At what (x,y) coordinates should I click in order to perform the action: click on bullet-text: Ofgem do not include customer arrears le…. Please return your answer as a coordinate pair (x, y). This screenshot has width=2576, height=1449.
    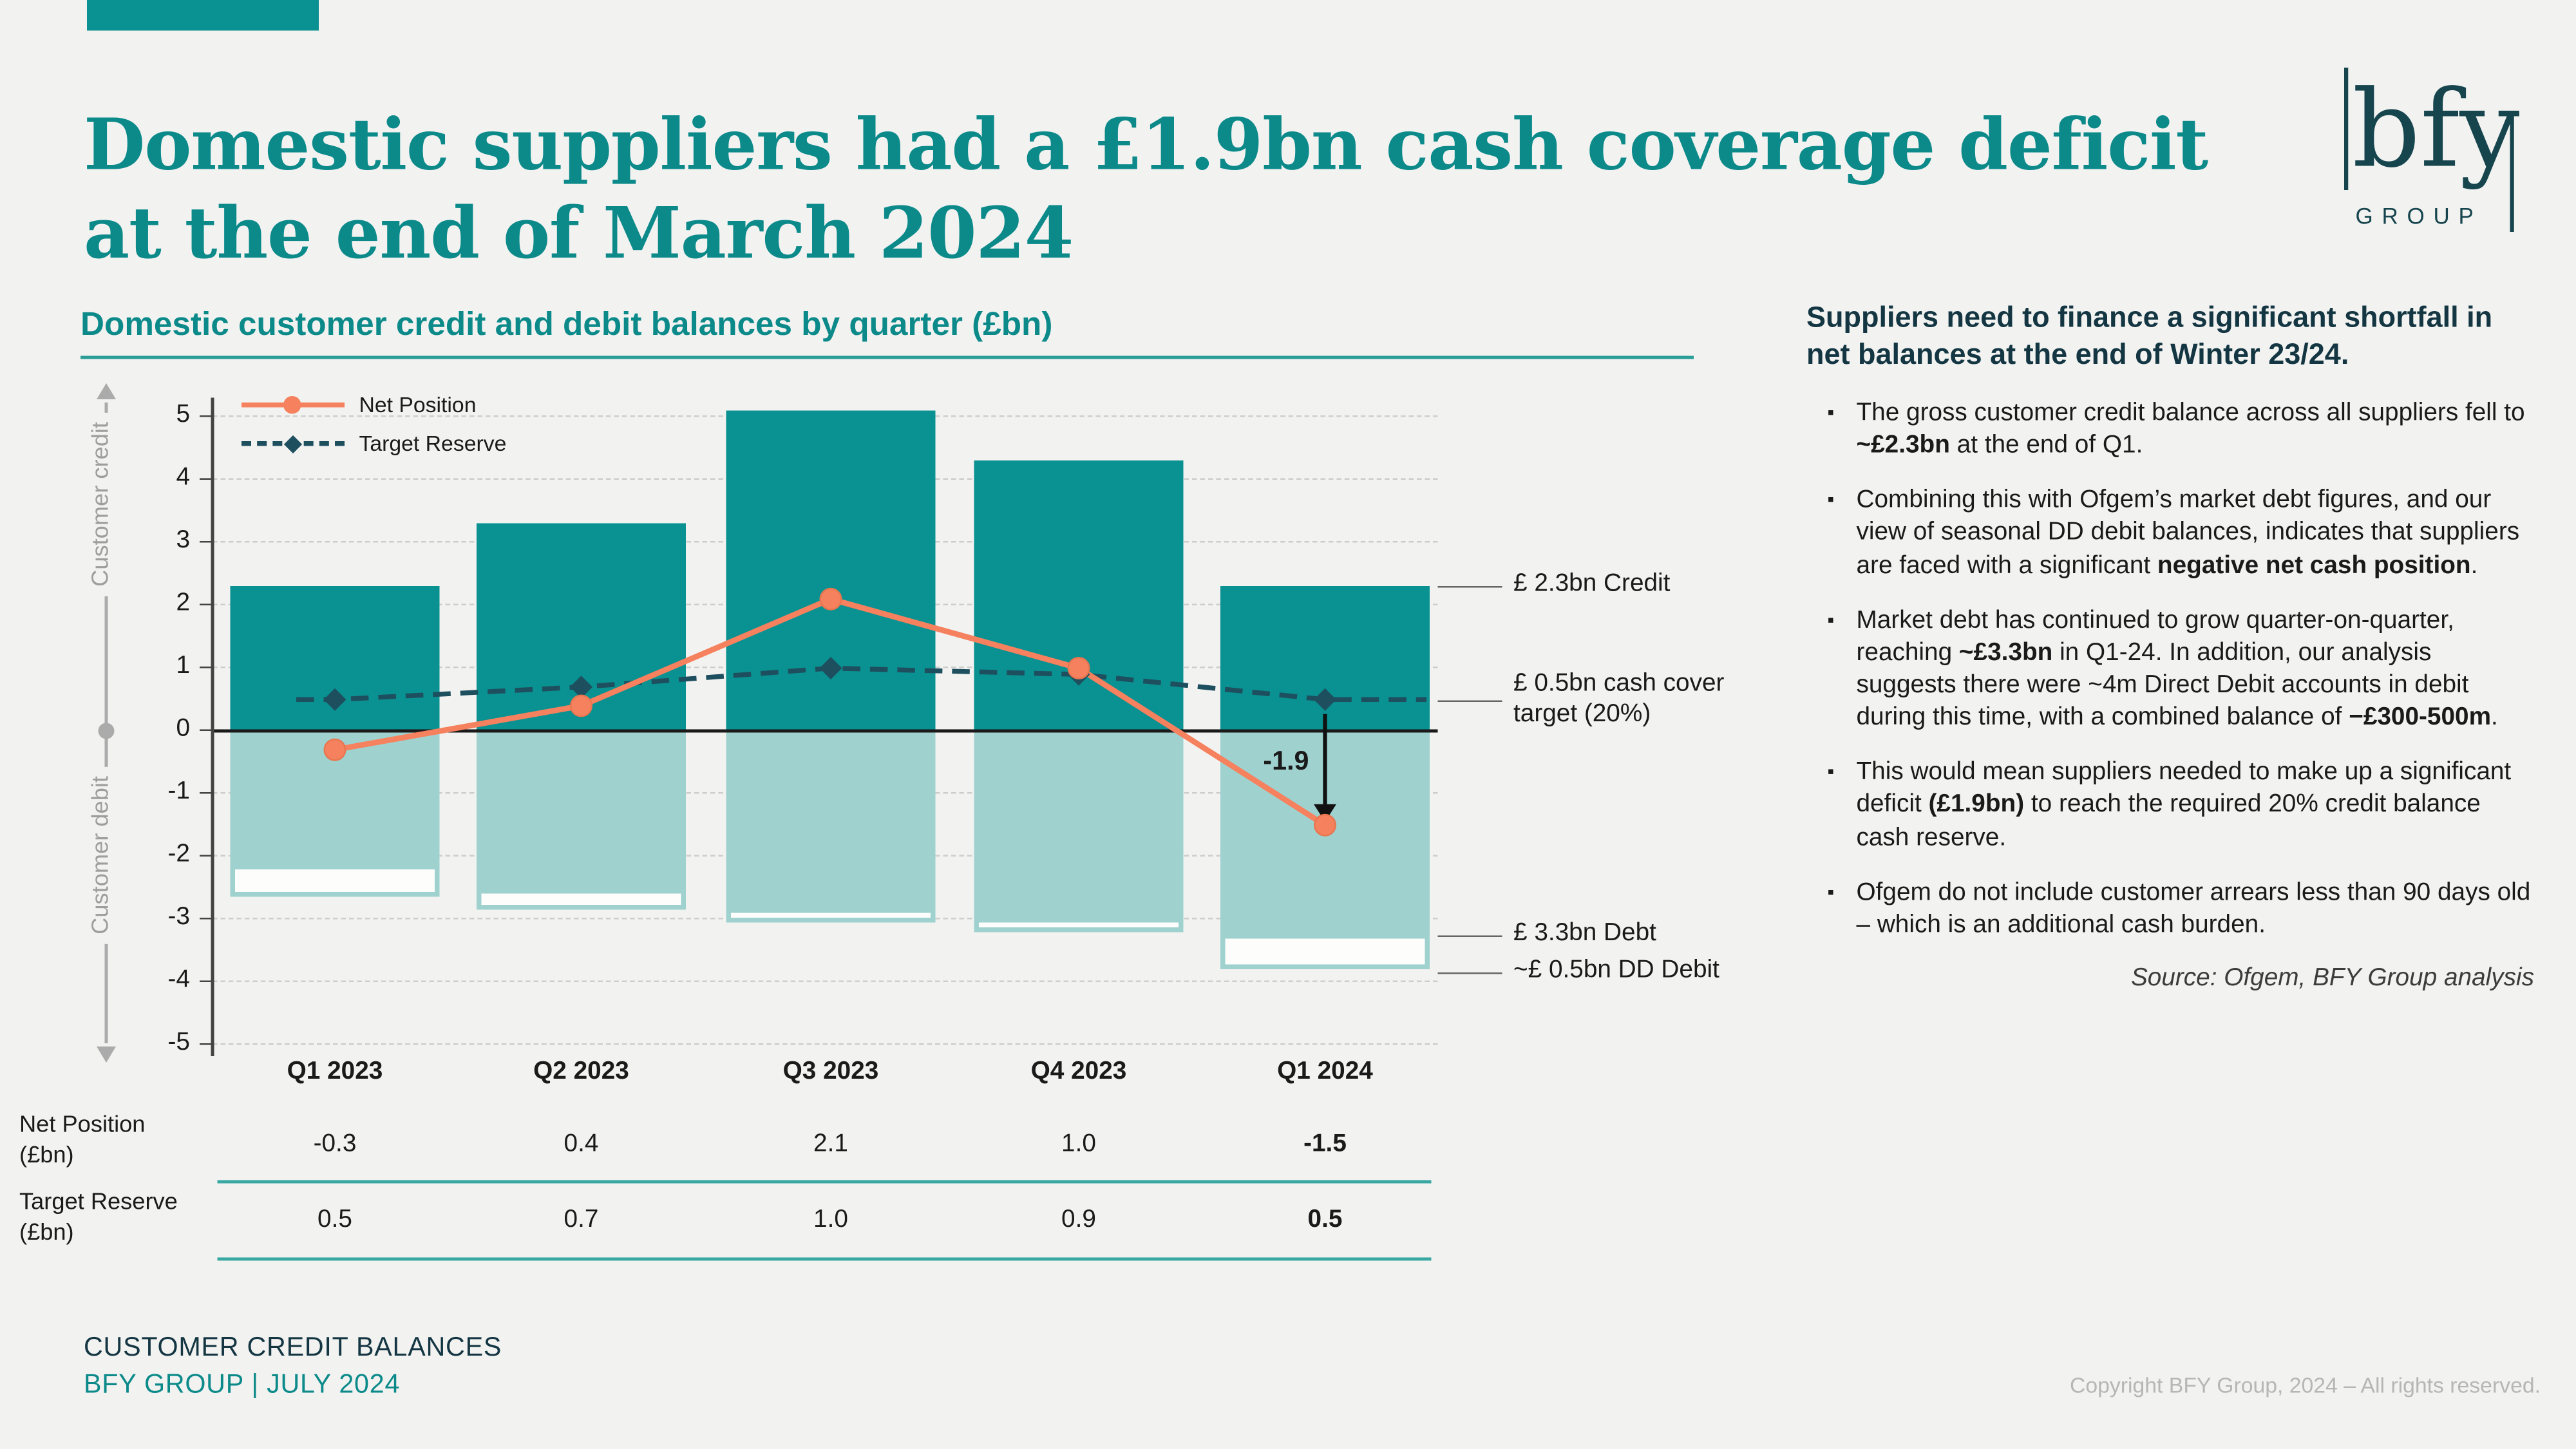
    Looking at the image, I should click on (2194, 909).